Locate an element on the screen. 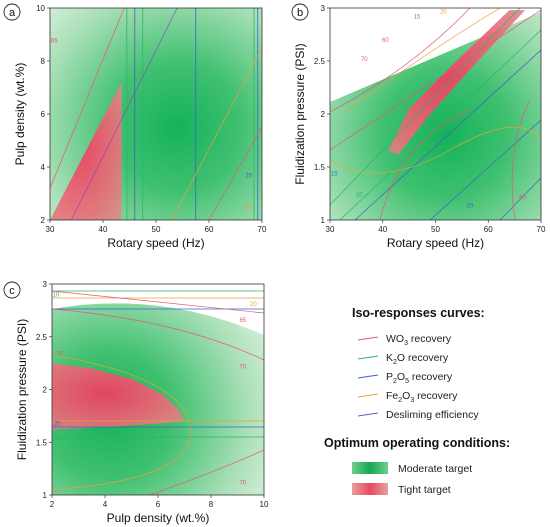 This screenshot has height=527, width=550. y-tick-label: 4 is located at coordinates (43, 167).